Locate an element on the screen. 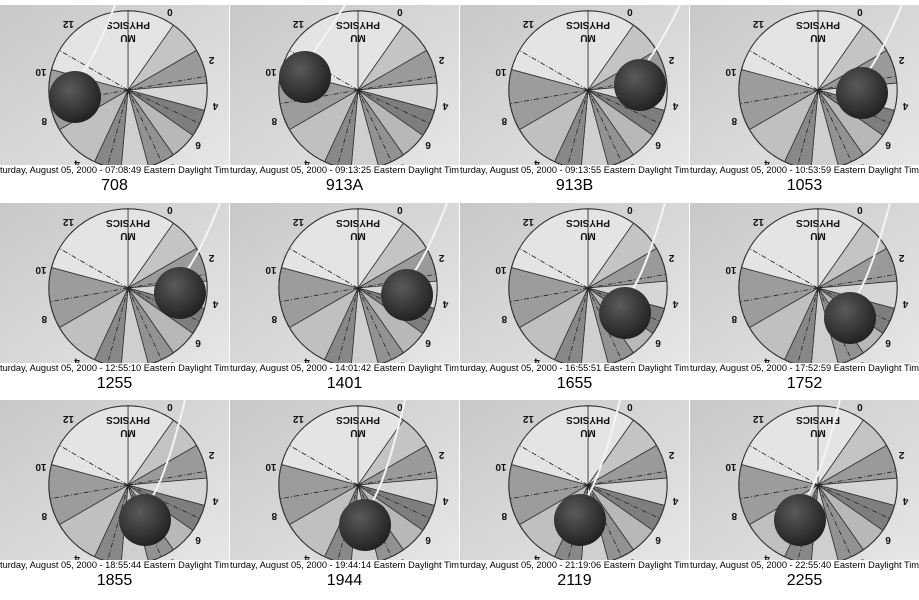 This screenshot has width=919, height=600. caption: 708 is located at coordinates (114, 185).